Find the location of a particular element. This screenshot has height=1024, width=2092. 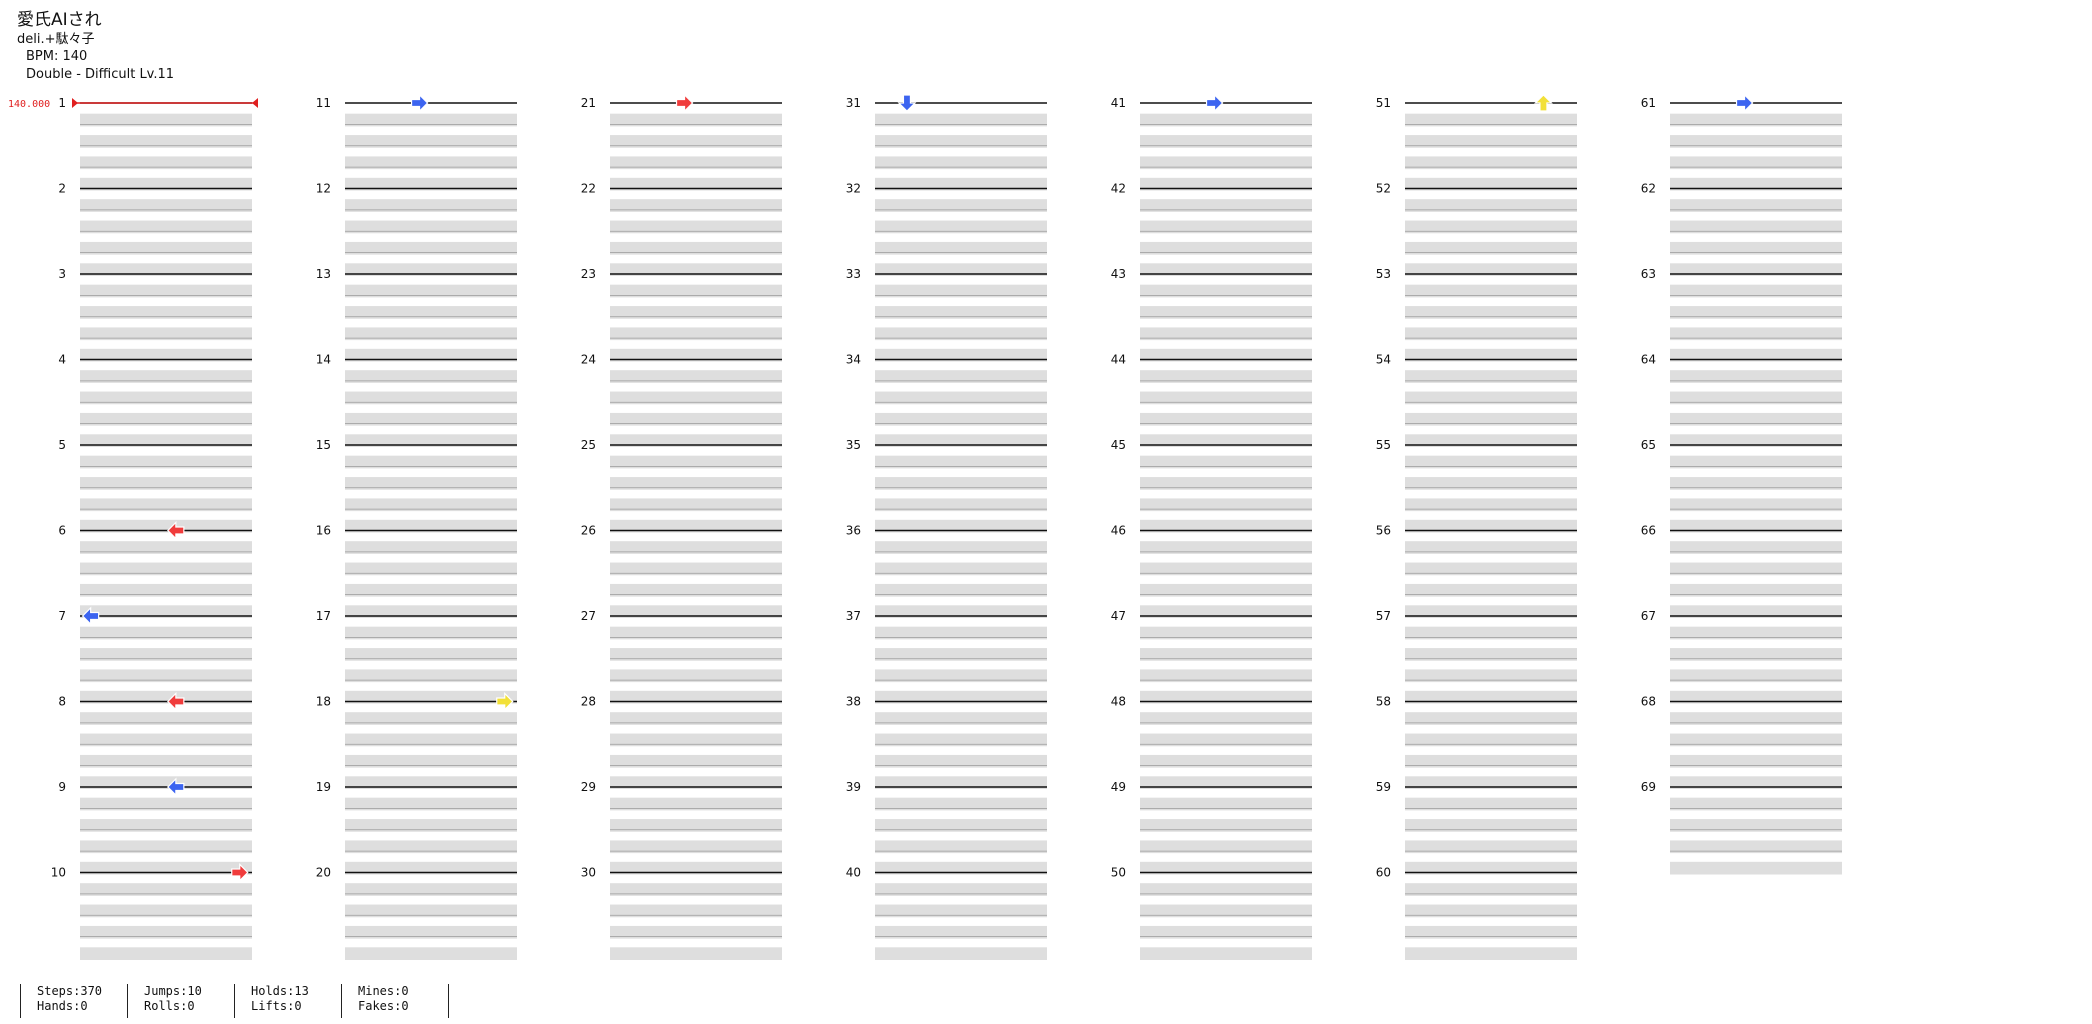

measure-number: 53 is located at coordinates (1383, 274).